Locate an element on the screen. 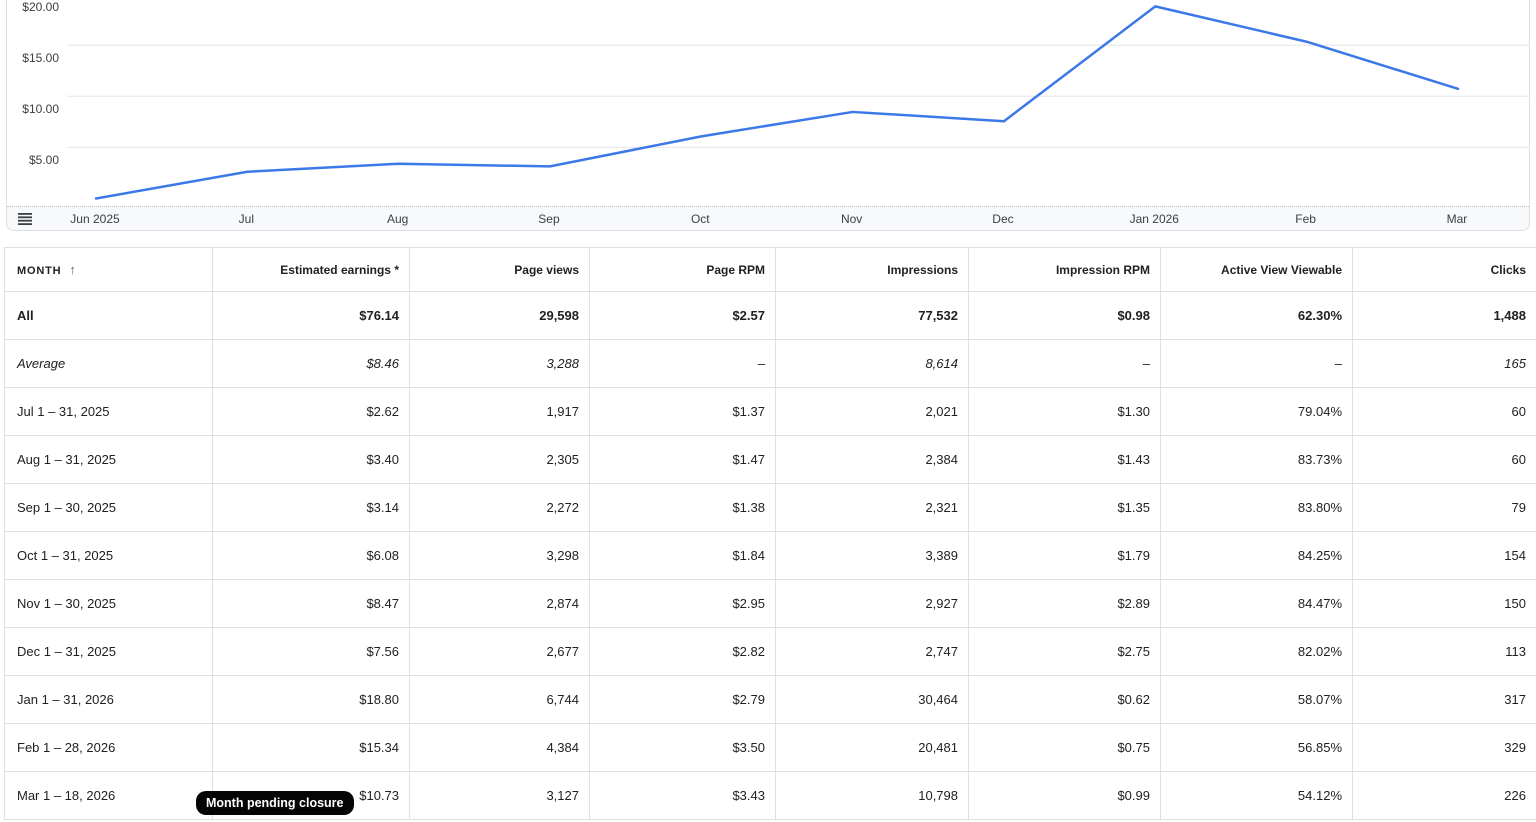 This screenshot has height=822, width=1536. x-axis-tick-label: Sep is located at coordinates (549, 219).